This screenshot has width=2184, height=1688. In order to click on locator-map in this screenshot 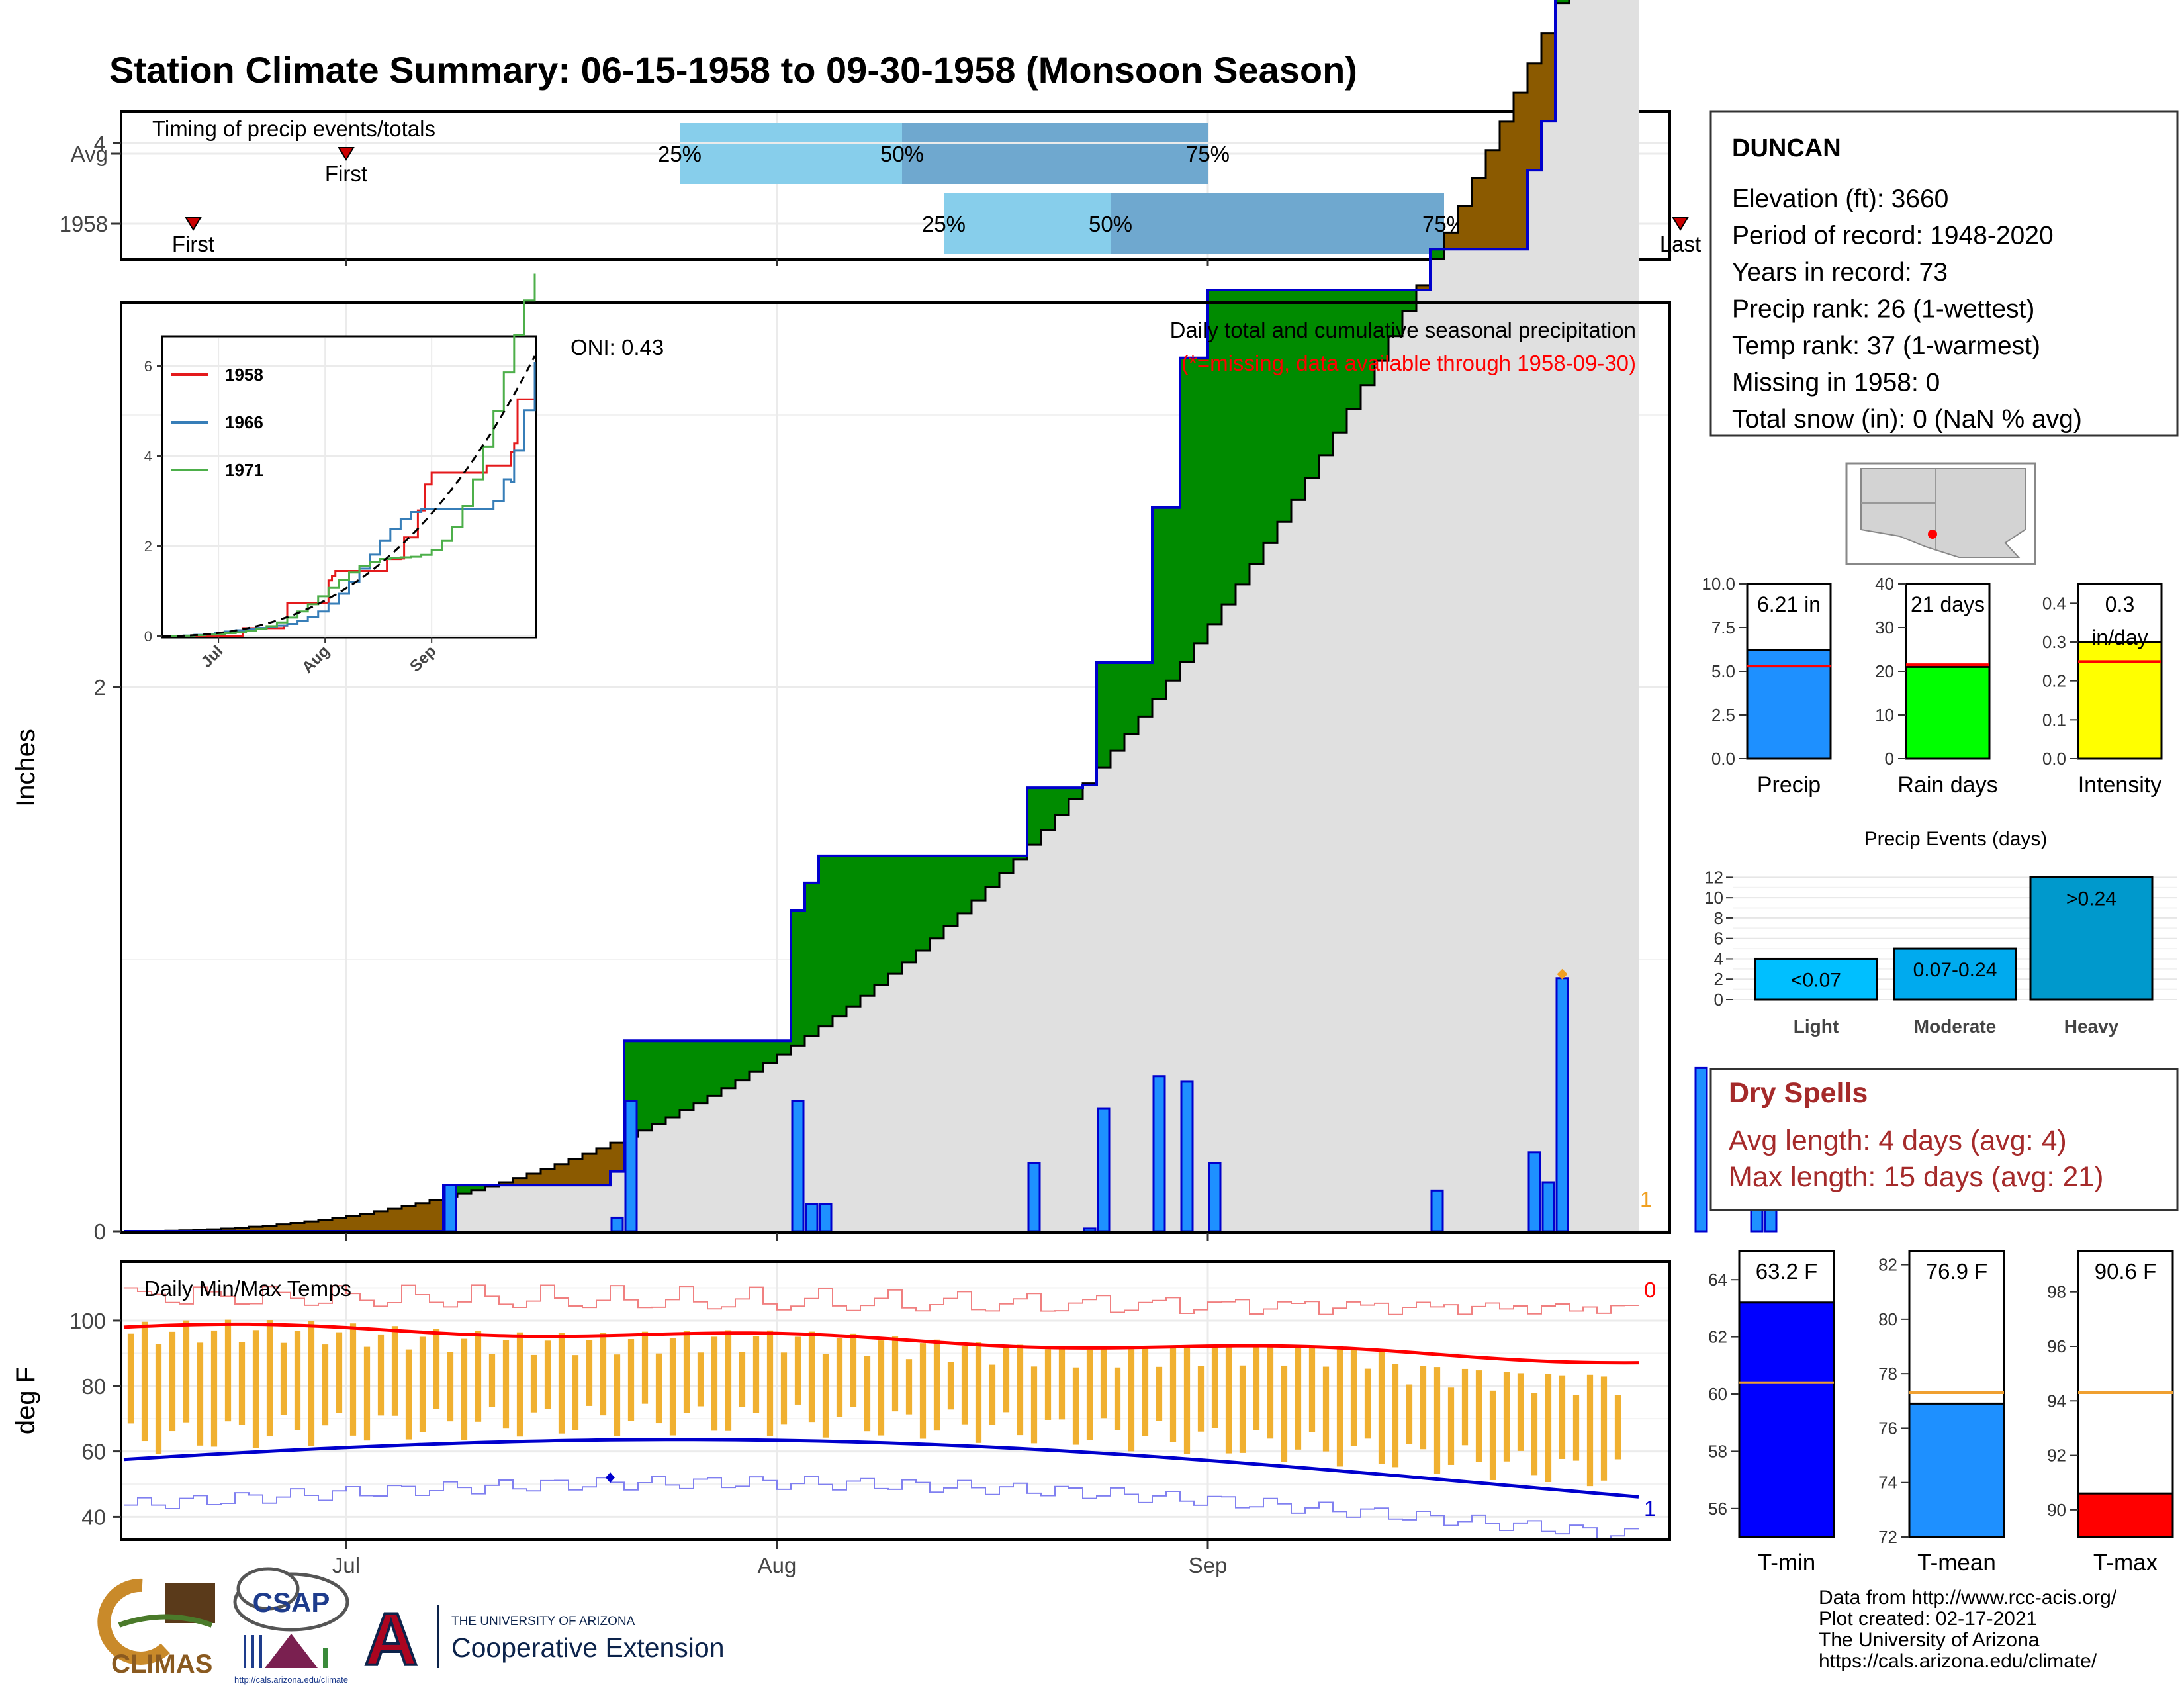, I will do `click(1940, 513)`.